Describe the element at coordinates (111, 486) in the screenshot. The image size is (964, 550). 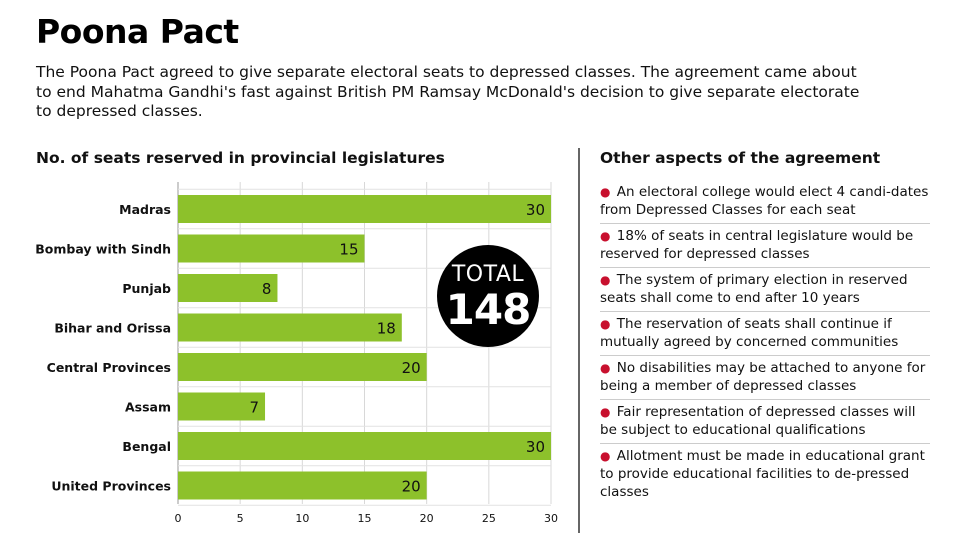
I see `category-label: United Provinces` at that location.